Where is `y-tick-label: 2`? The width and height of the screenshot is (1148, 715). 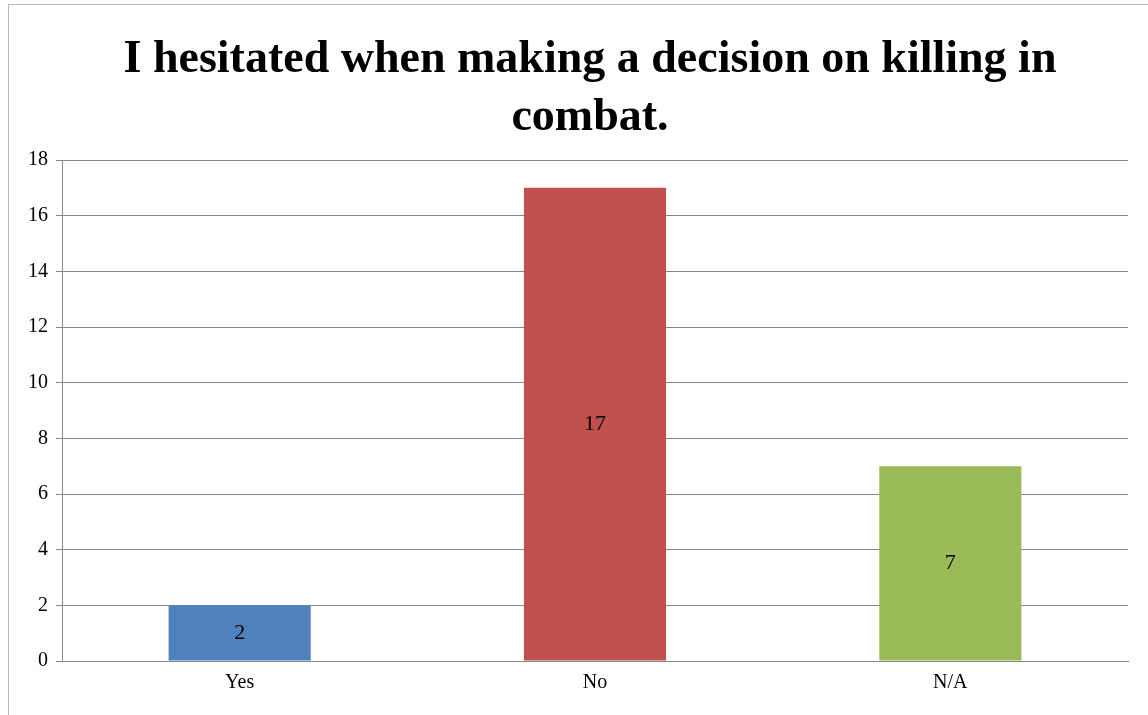
y-tick-label: 2 is located at coordinates (43, 603).